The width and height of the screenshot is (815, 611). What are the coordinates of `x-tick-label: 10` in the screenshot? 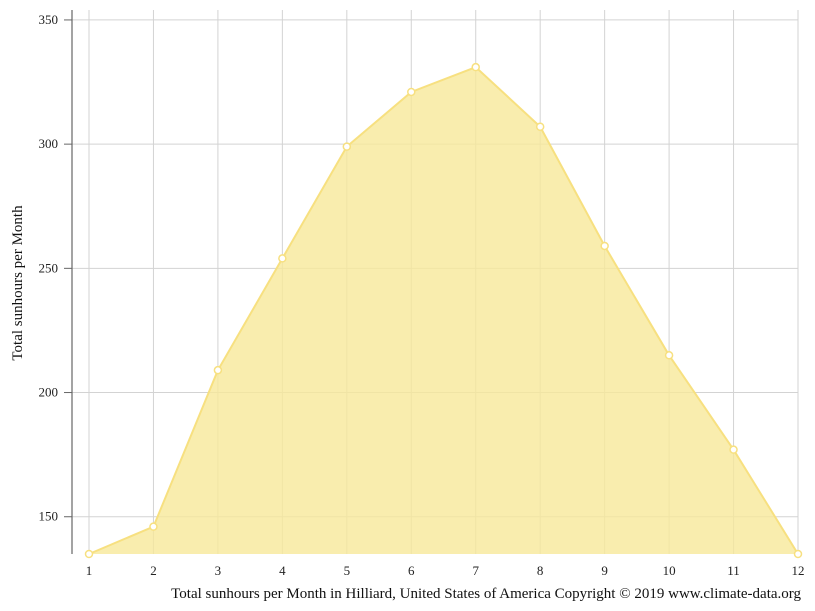 It's located at (669, 570).